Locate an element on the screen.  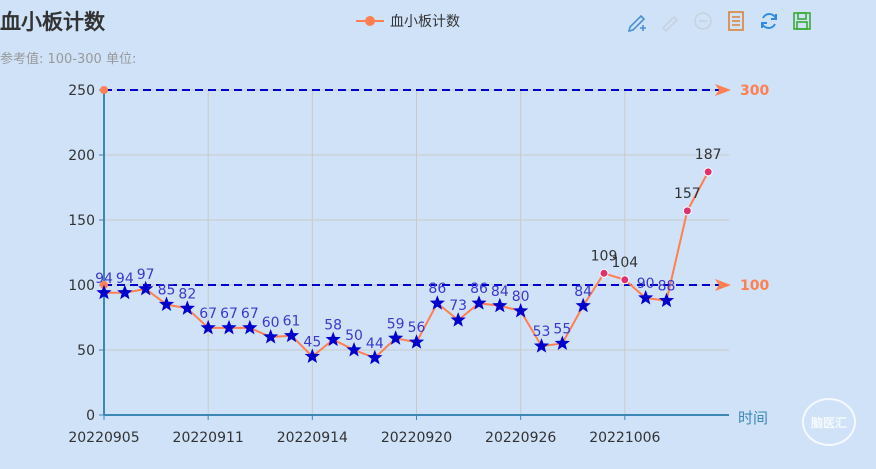
data-label: 59 is located at coordinates (396, 324).